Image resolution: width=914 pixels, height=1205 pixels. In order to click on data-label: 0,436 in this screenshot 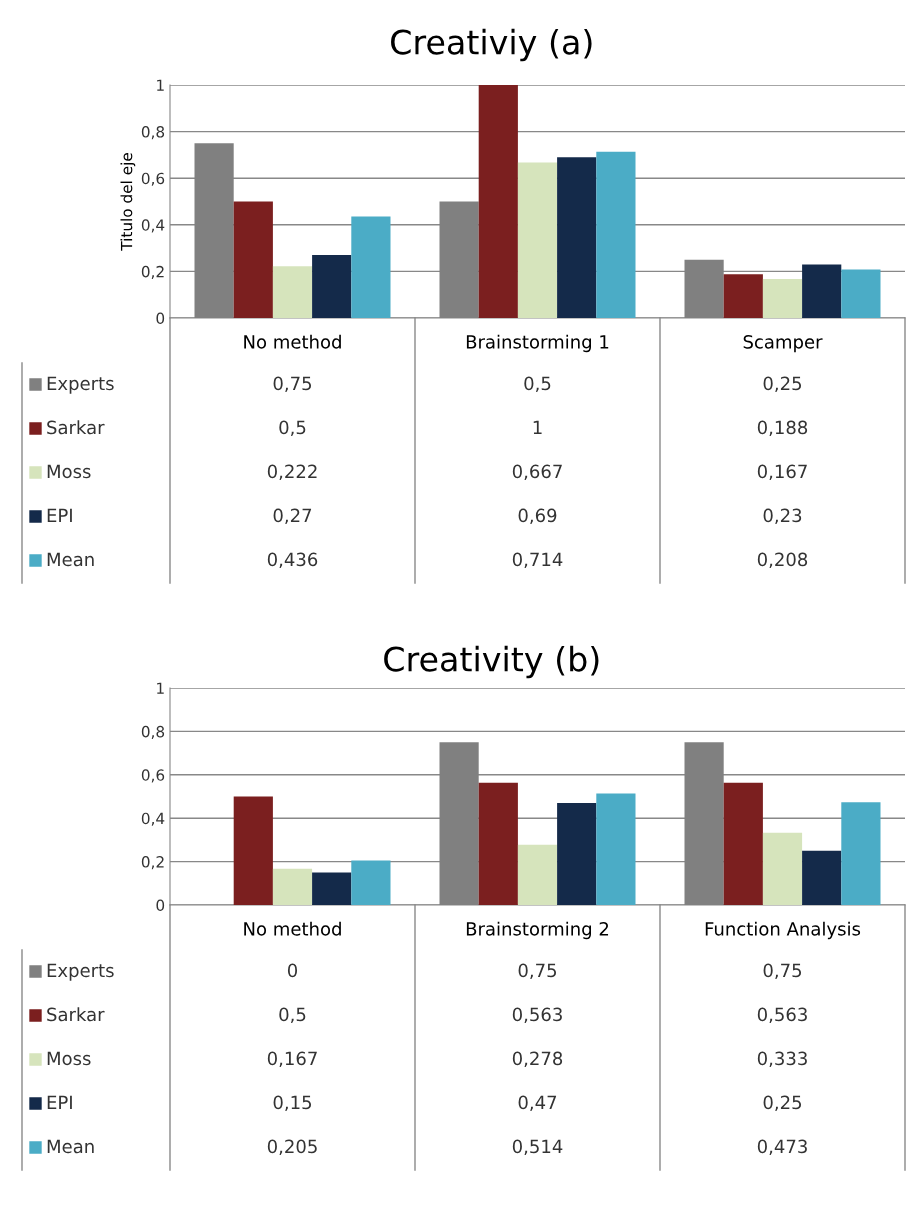, I will do `click(292, 560)`.